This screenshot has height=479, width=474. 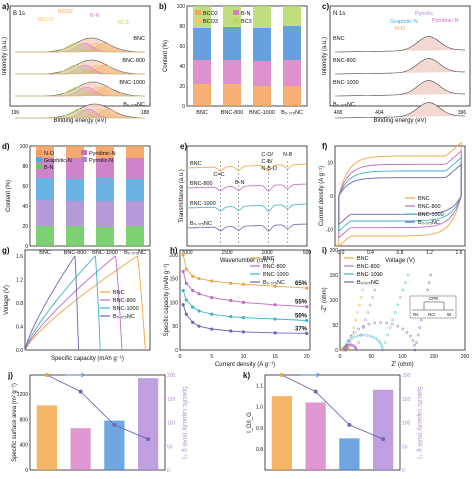 I want to click on panel-k-ytick: 0.8, so click(x=259, y=450).